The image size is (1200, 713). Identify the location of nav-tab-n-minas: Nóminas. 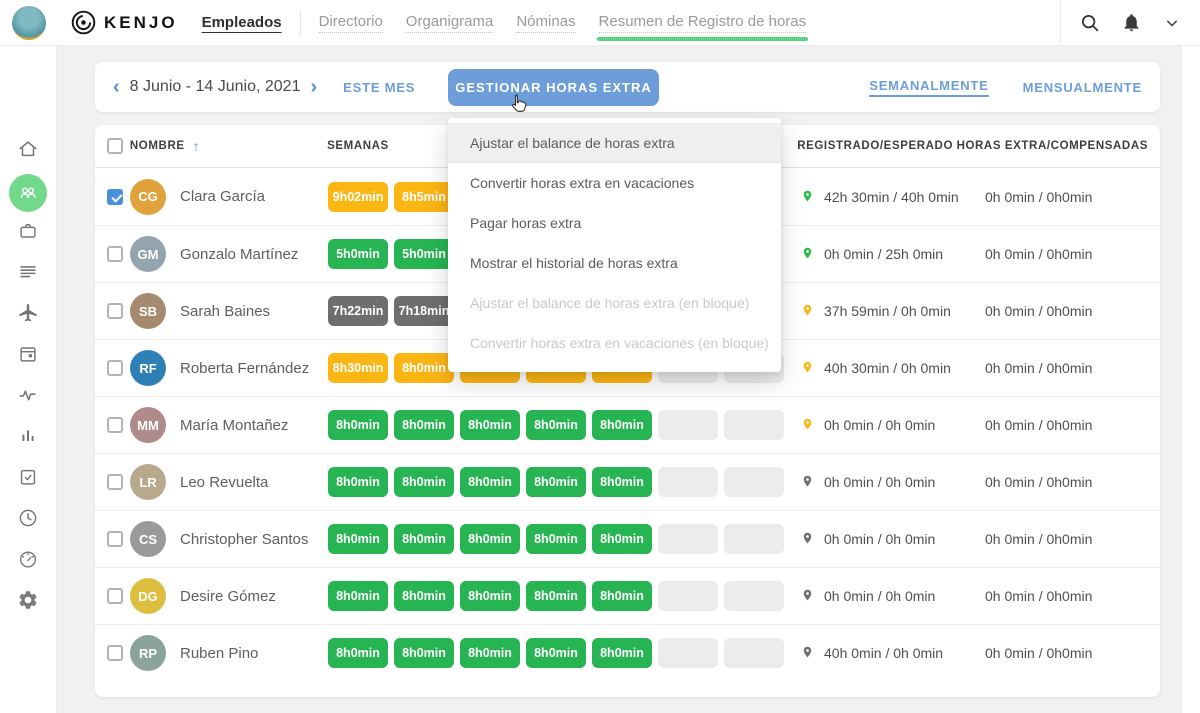
(546, 23).